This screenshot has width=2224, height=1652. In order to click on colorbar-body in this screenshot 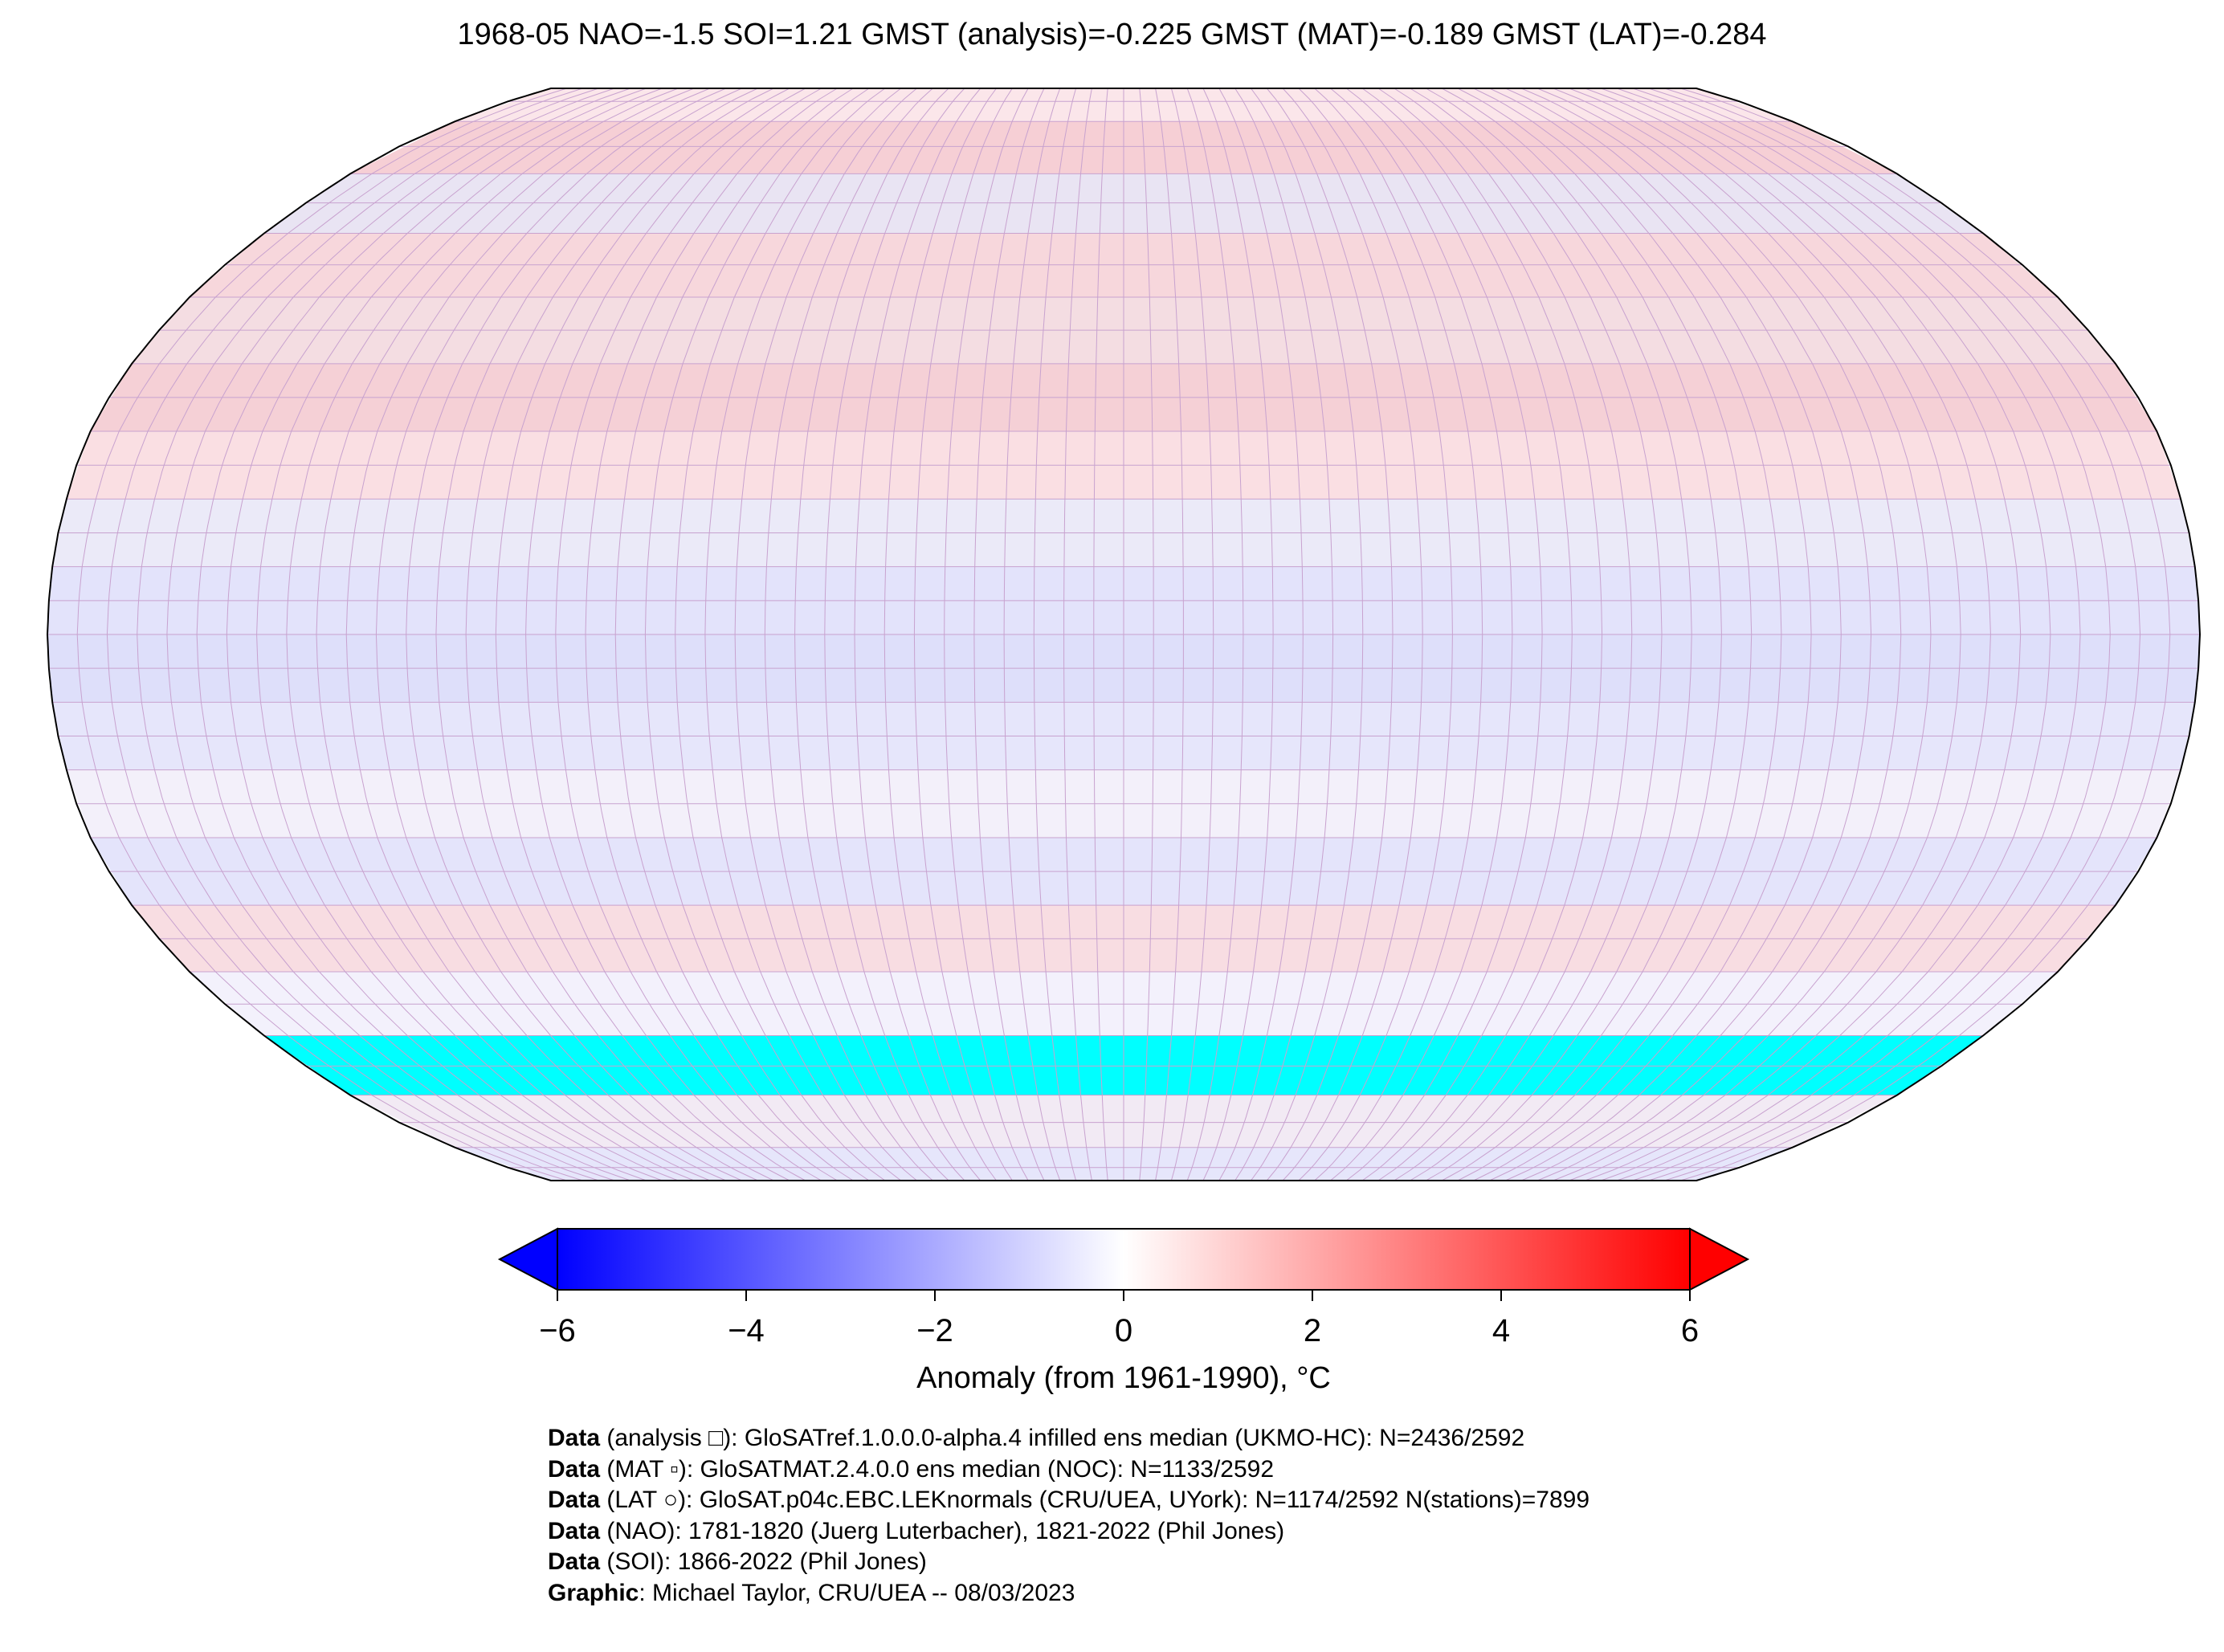, I will do `click(1124, 1259)`.